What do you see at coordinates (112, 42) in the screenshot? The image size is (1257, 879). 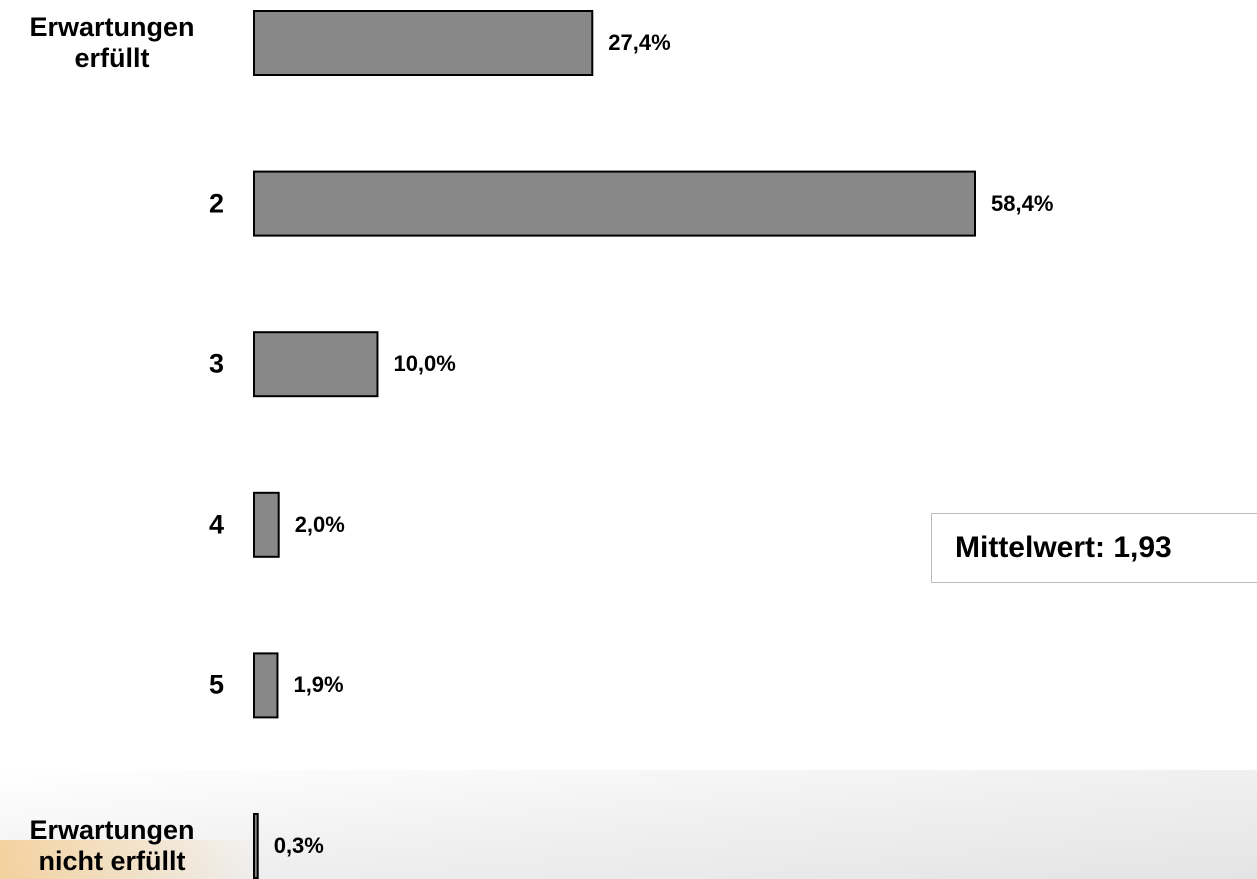 I see `category-label: Erwartungen erfüllt` at bounding box center [112, 42].